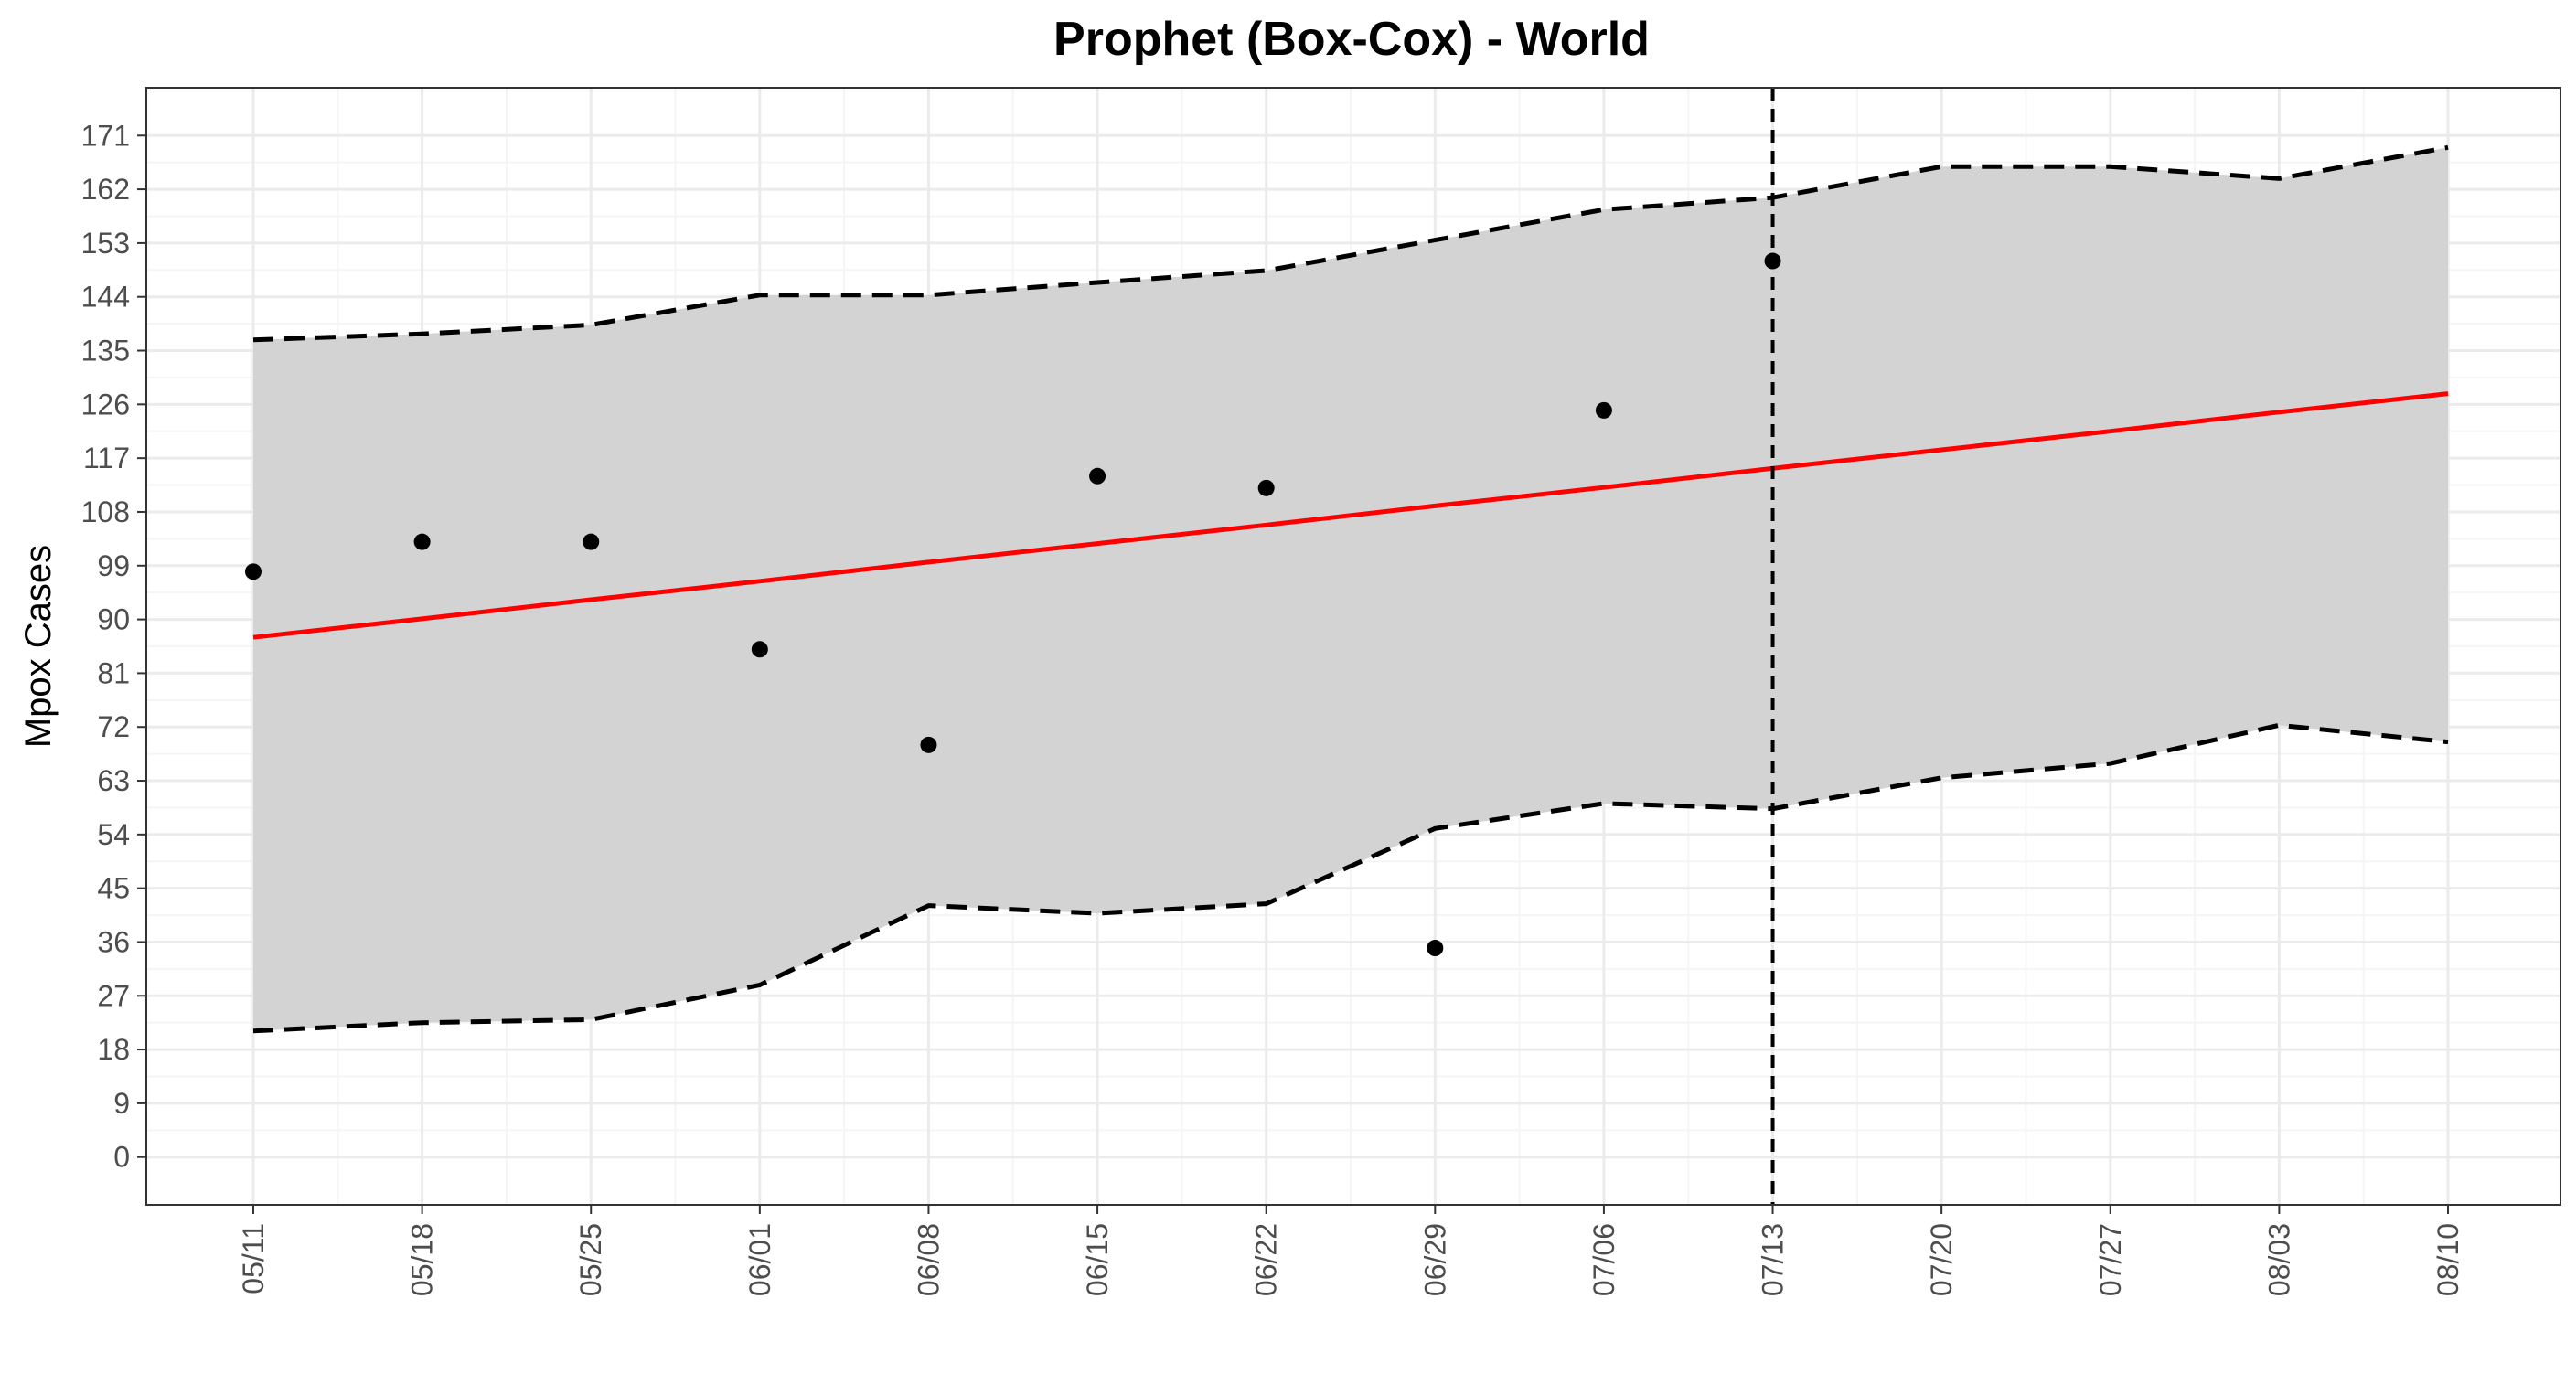 The height and width of the screenshot is (1374, 2576). I want to click on y-tick-label: 99, so click(113, 565).